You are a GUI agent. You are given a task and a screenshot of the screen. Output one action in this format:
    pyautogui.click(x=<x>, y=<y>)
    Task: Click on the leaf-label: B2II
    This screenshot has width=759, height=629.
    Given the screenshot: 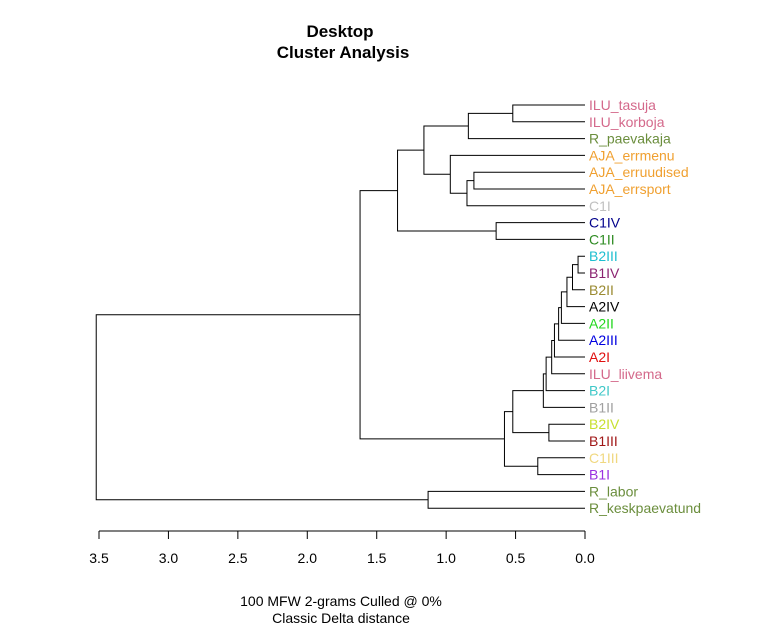 What is the action you would take?
    pyautogui.click(x=601, y=290)
    